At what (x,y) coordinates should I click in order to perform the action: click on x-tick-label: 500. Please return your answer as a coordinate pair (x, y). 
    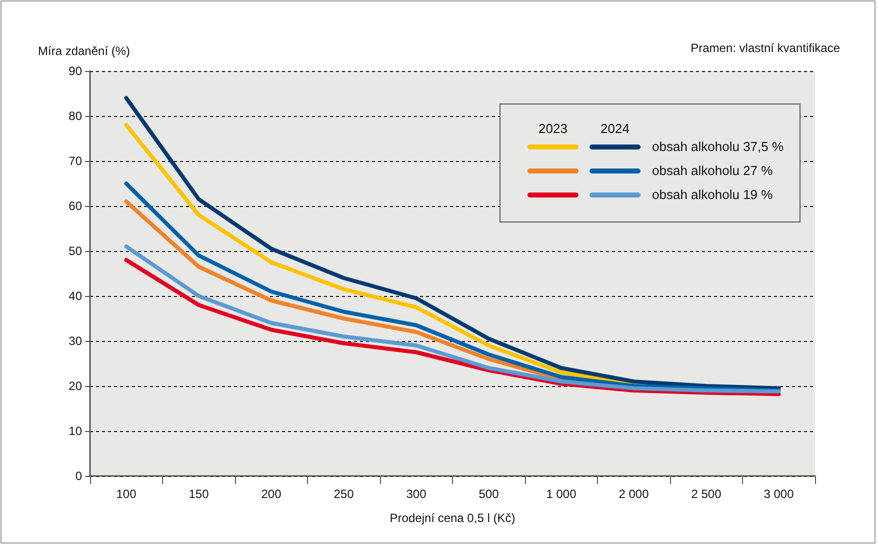
    Looking at the image, I should click on (489, 494).